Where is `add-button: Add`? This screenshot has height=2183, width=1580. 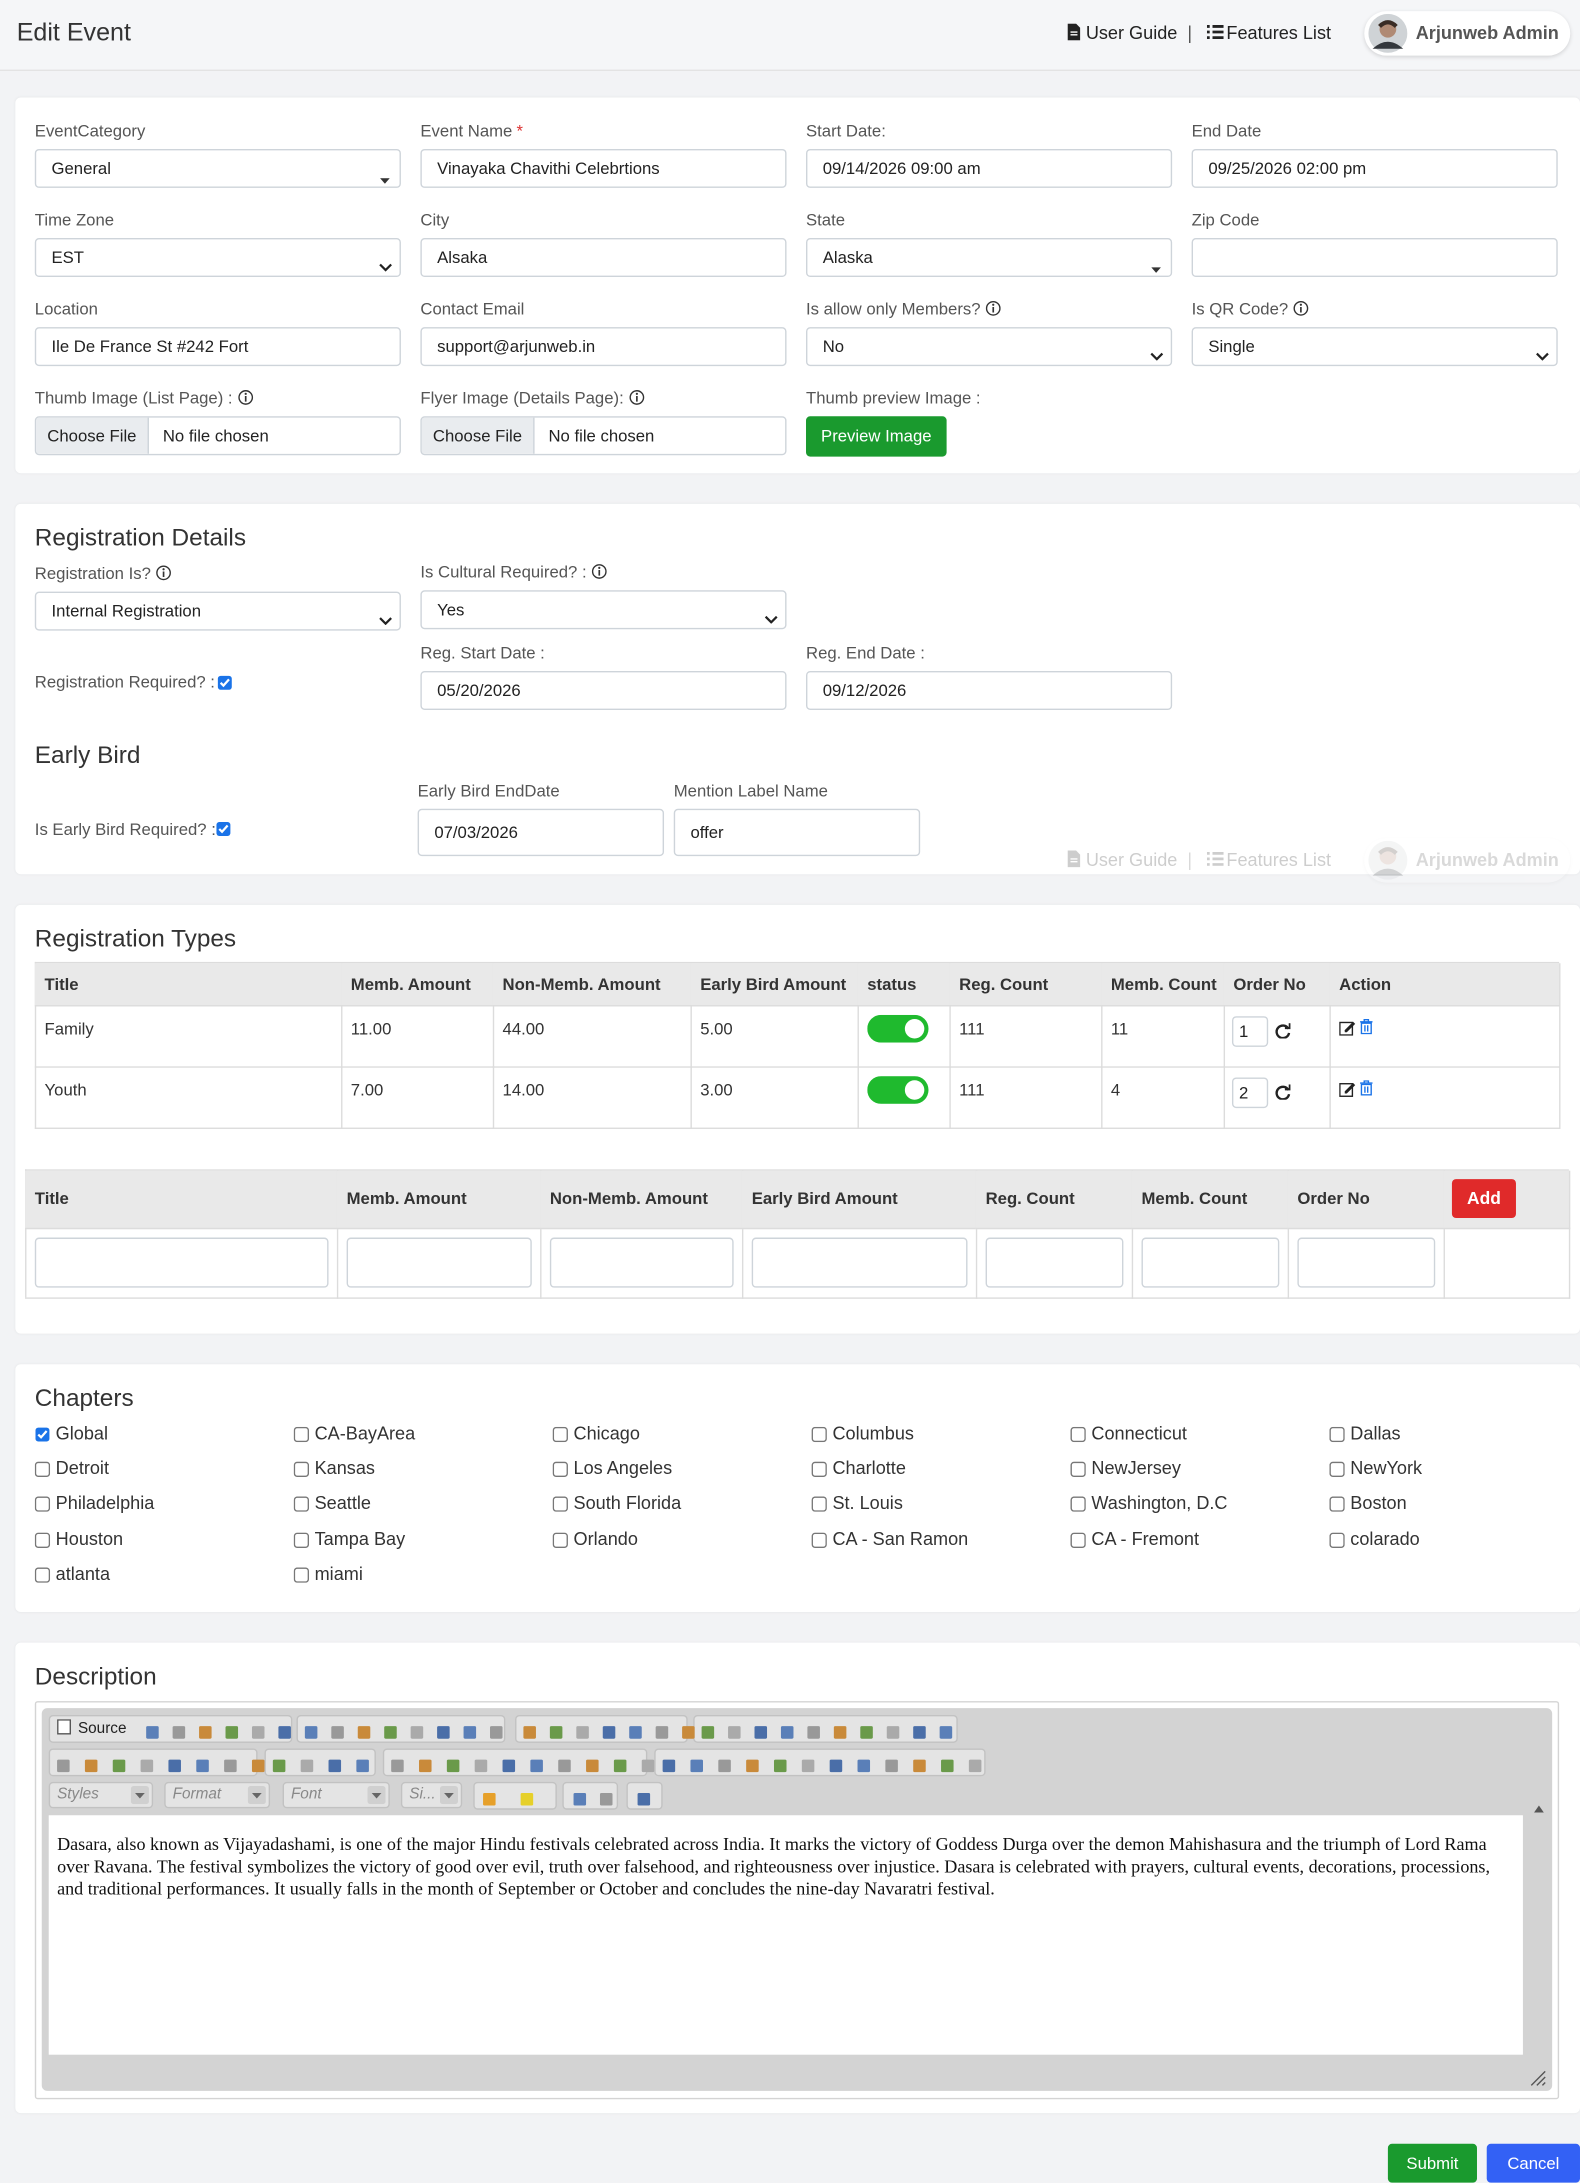
add-button: Add is located at coordinates (1483, 1199).